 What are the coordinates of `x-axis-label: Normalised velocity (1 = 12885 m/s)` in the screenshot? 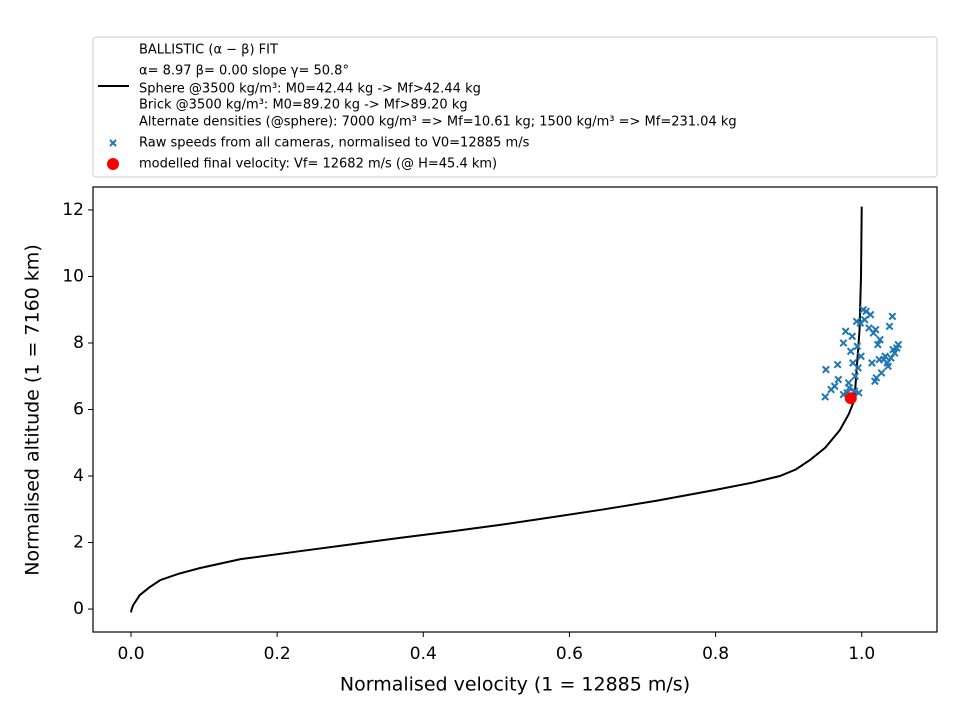 It's located at (515, 685).